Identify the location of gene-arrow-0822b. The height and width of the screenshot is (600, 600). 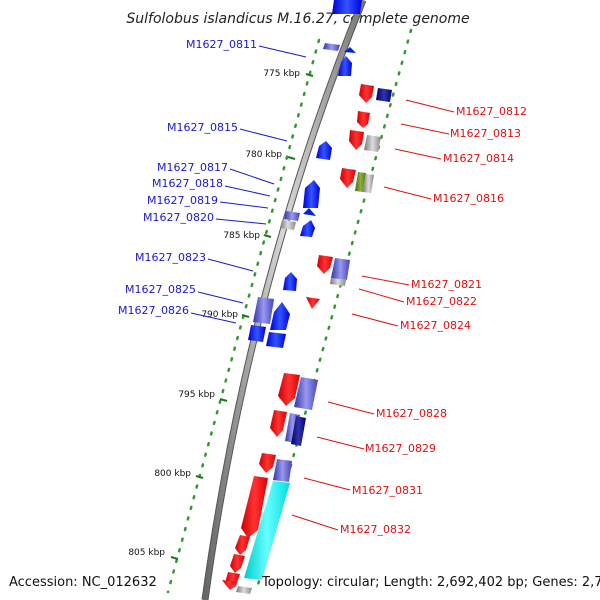
(338, 282).